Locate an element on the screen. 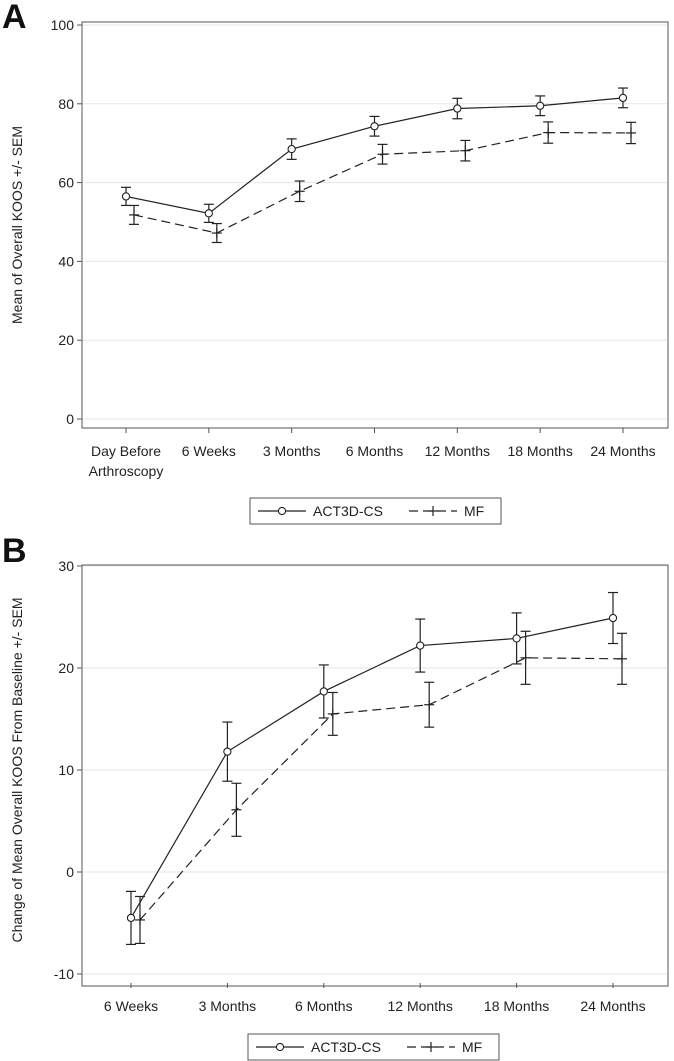 The height and width of the screenshot is (1061, 674). panel-a-x-tick-label-4: 12 Months is located at coordinates (457, 451).